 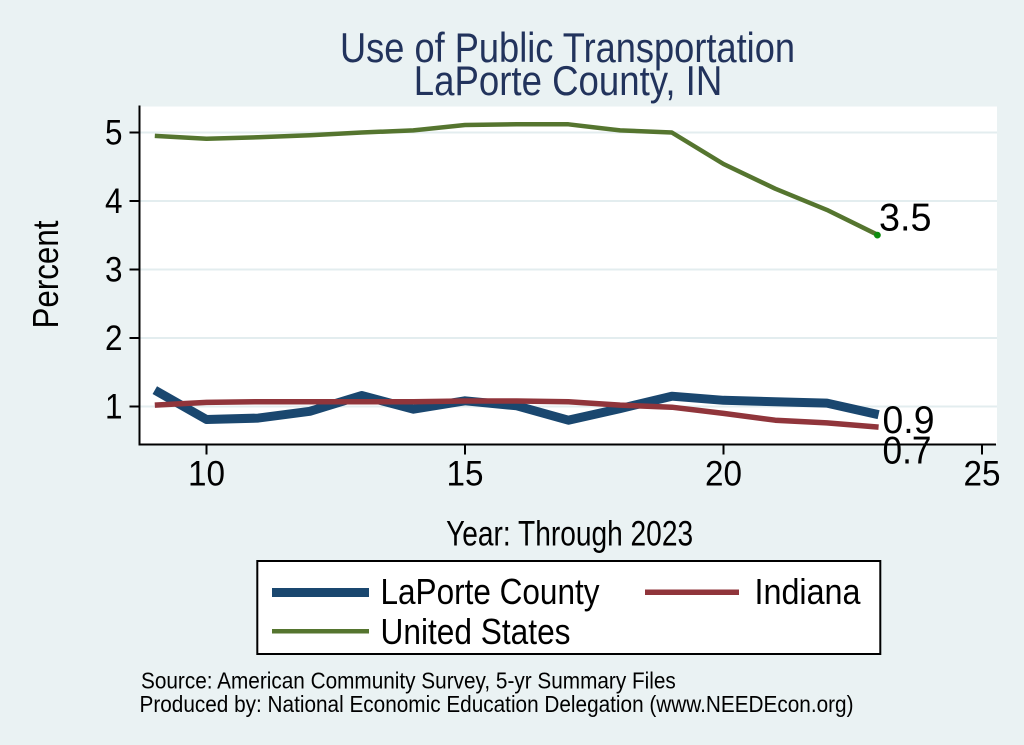 I want to click on svg-text: 25, so click(x=982, y=474).